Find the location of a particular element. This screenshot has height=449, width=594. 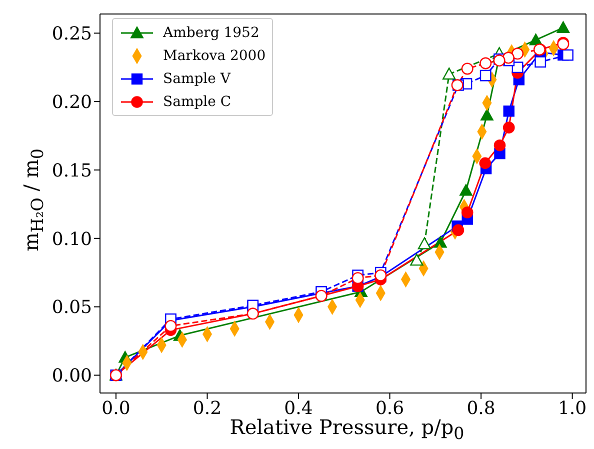

legend-label: Sample C is located at coordinates (197, 102).